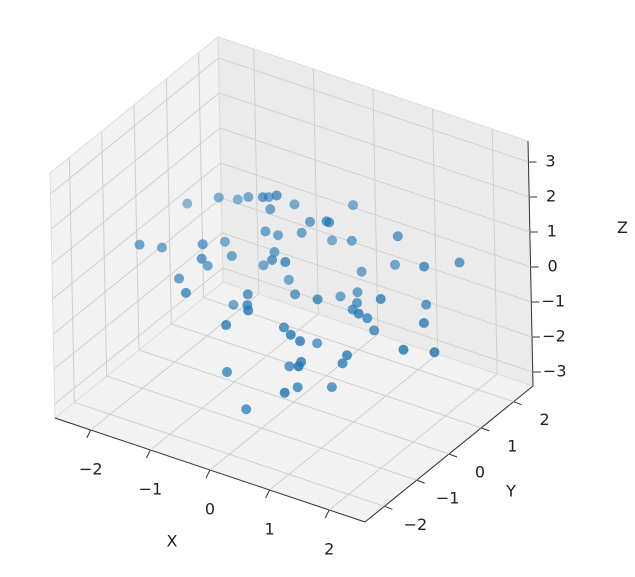  I want to click on z-tick-label: 2, so click(551, 196).